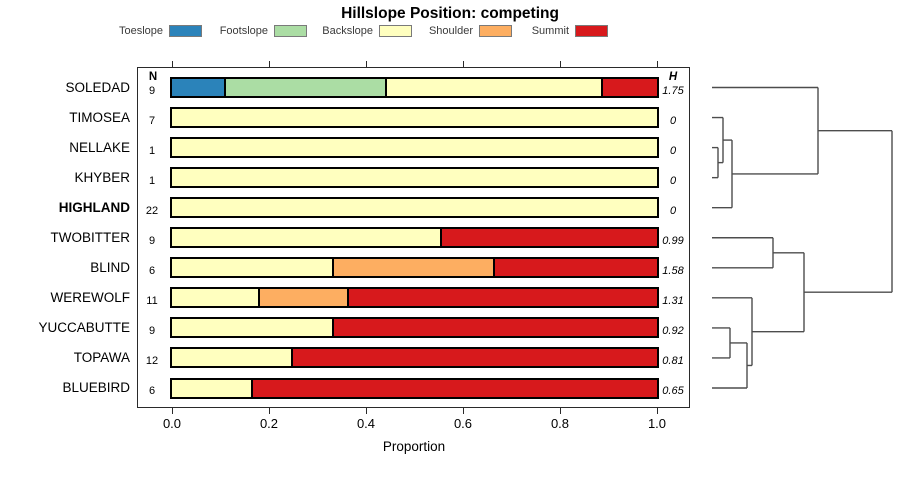 The width and height of the screenshot is (900, 480). I want to click on legend-item-label: Backslope, so click(347, 31).